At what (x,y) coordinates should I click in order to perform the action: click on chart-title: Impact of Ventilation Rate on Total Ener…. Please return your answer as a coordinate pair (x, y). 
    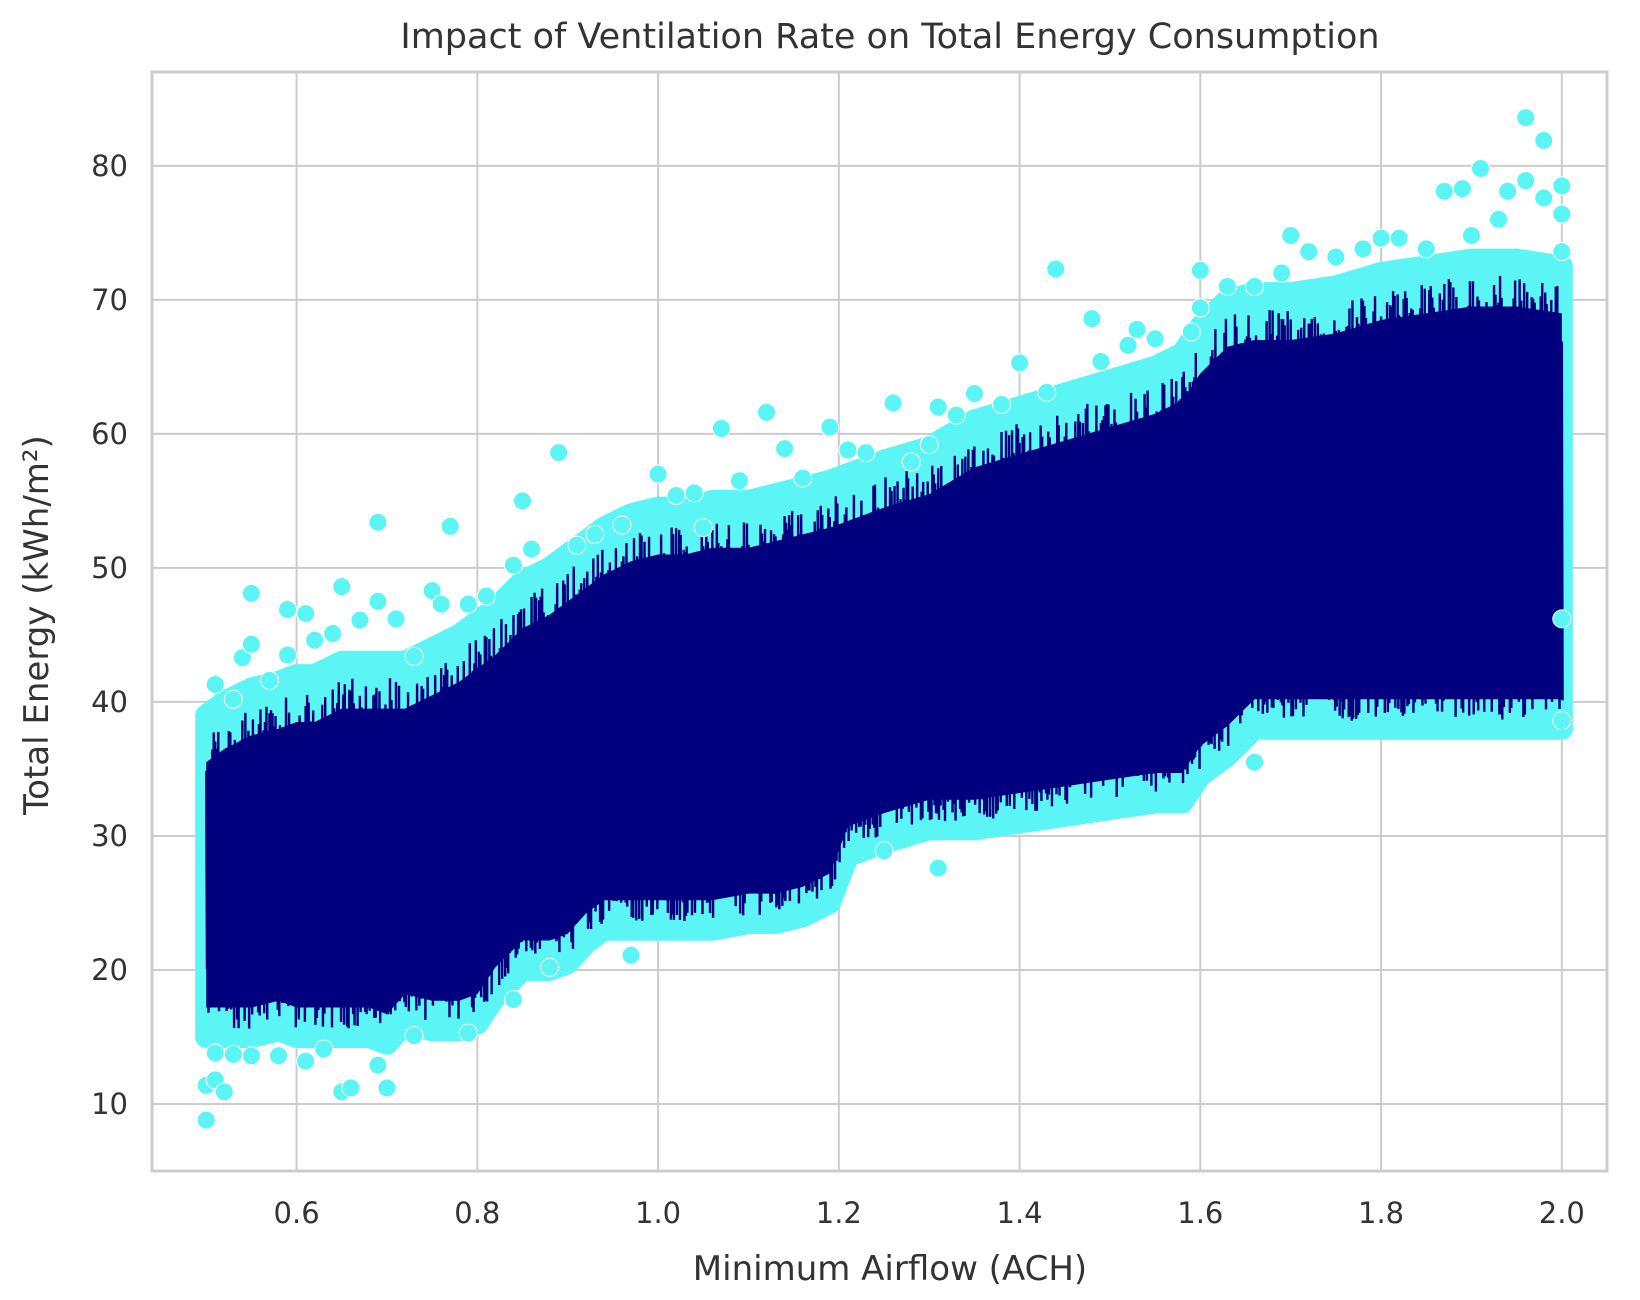
    Looking at the image, I should click on (889, 37).